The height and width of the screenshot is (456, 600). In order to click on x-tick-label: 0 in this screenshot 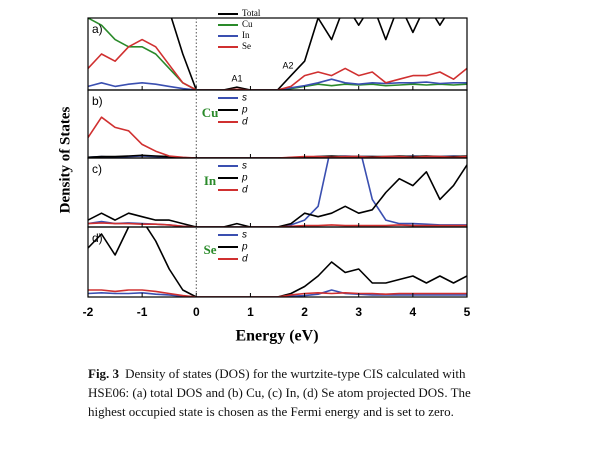, I will do `click(196, 312)`.